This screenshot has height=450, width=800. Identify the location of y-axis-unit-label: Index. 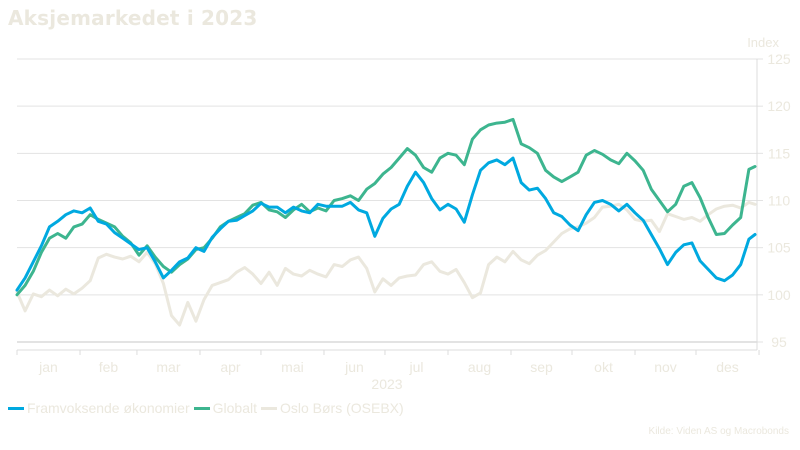
(763, 42).